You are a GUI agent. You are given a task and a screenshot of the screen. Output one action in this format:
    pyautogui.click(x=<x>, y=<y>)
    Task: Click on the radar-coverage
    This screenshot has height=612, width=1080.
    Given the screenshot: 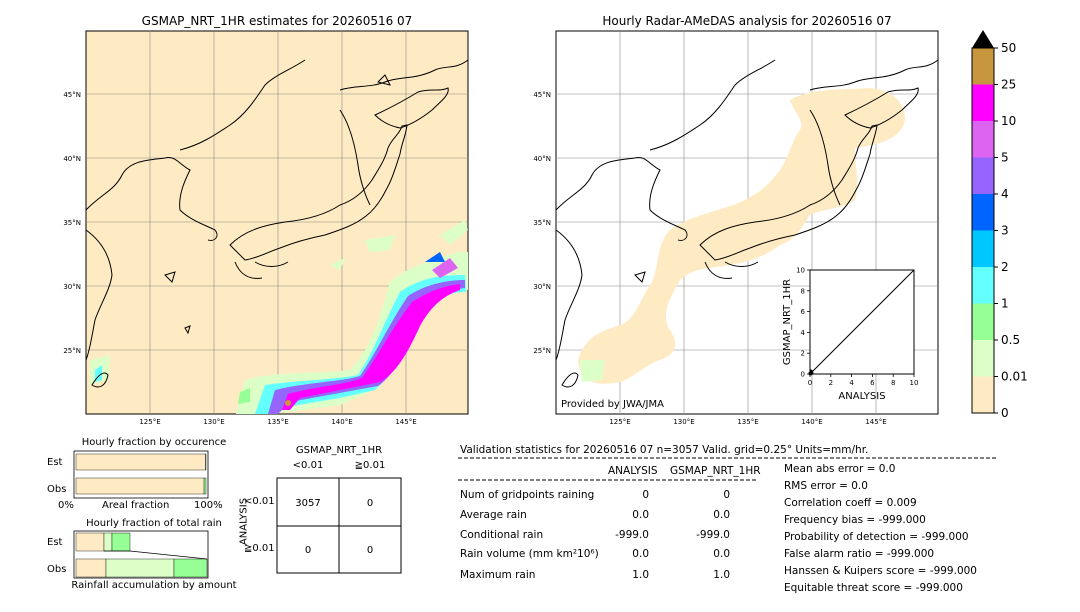 What is the action you would take?
    pyautogui.click(x=741, y=236)
    